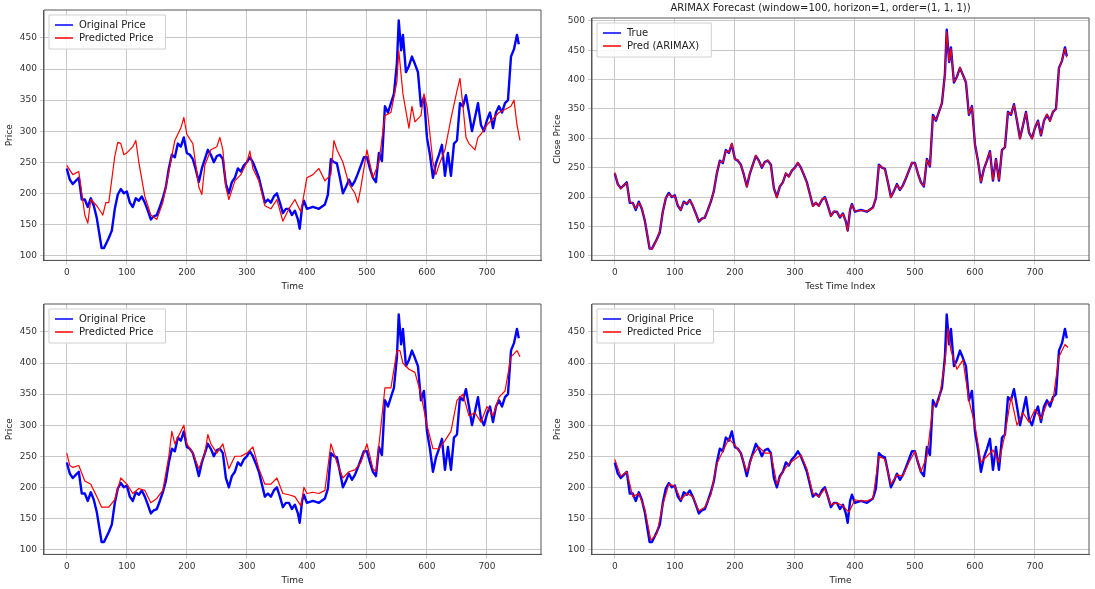 This screenshot has height=589, width=1095. I want to click on y-tick-label: 500, so click(576, 20).